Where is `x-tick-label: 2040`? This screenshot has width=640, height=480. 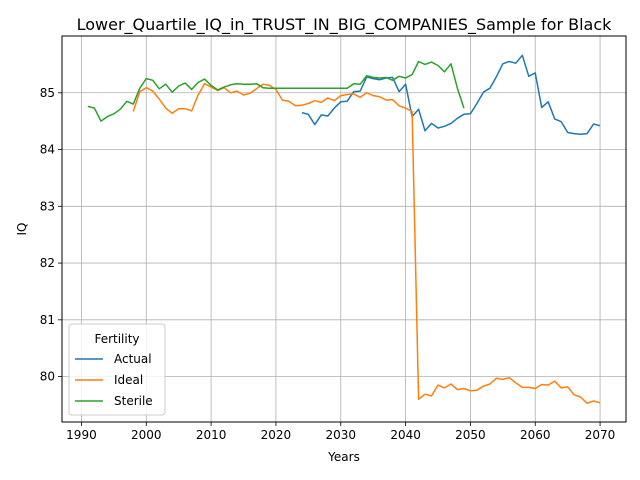 x-tick-label: 2040 is located at coordinates (405, 435).